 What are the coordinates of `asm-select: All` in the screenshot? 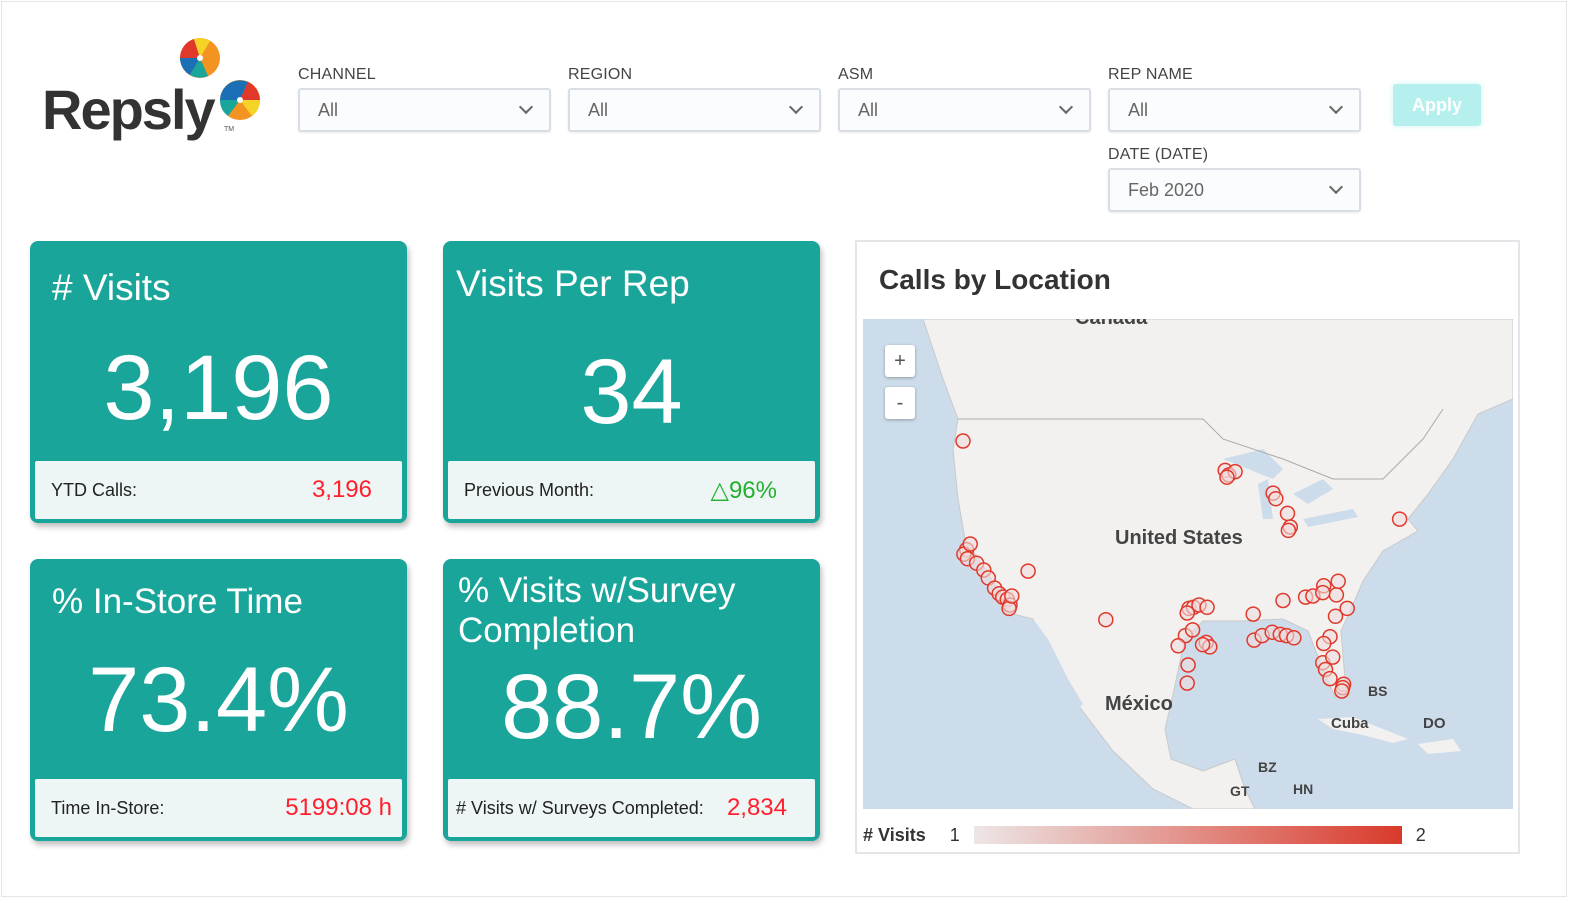 It's located at (964, 110).